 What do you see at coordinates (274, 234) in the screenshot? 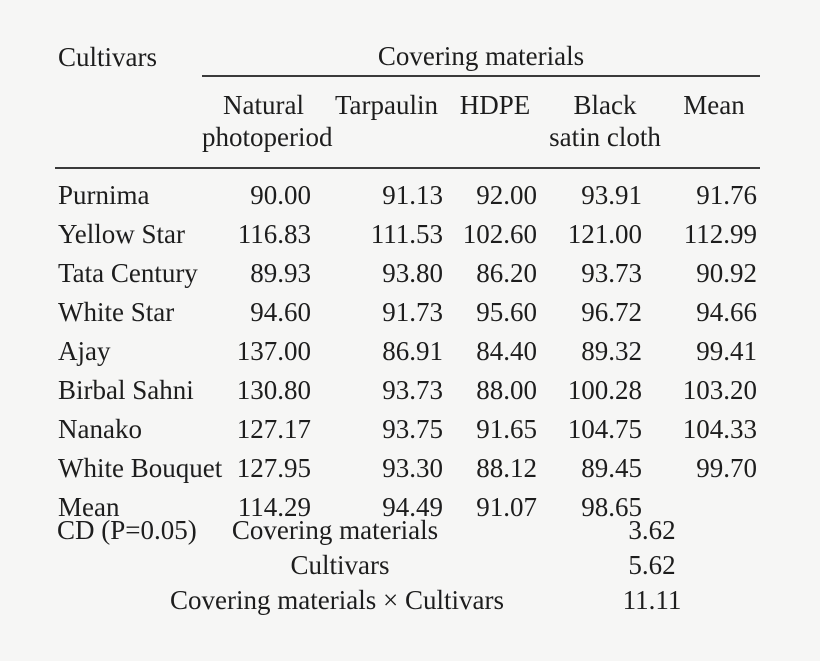
I see `value-cell: 116.83` at bounding box center [274, 234].